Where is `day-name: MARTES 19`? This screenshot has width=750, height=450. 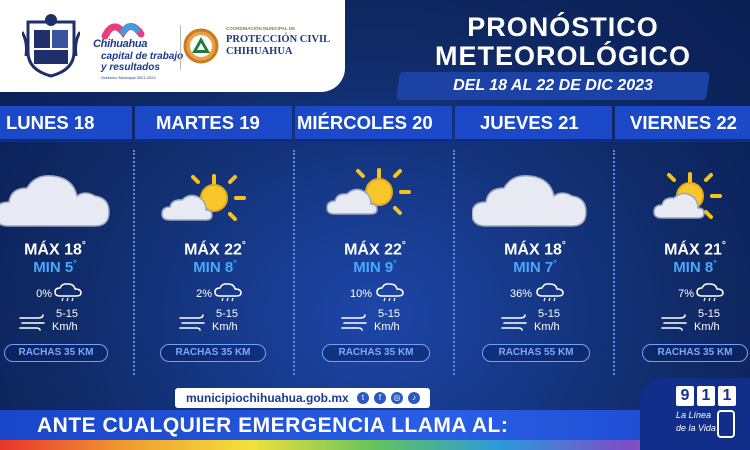 day-name: MARTES 19 is located at coordinates (208, 122).